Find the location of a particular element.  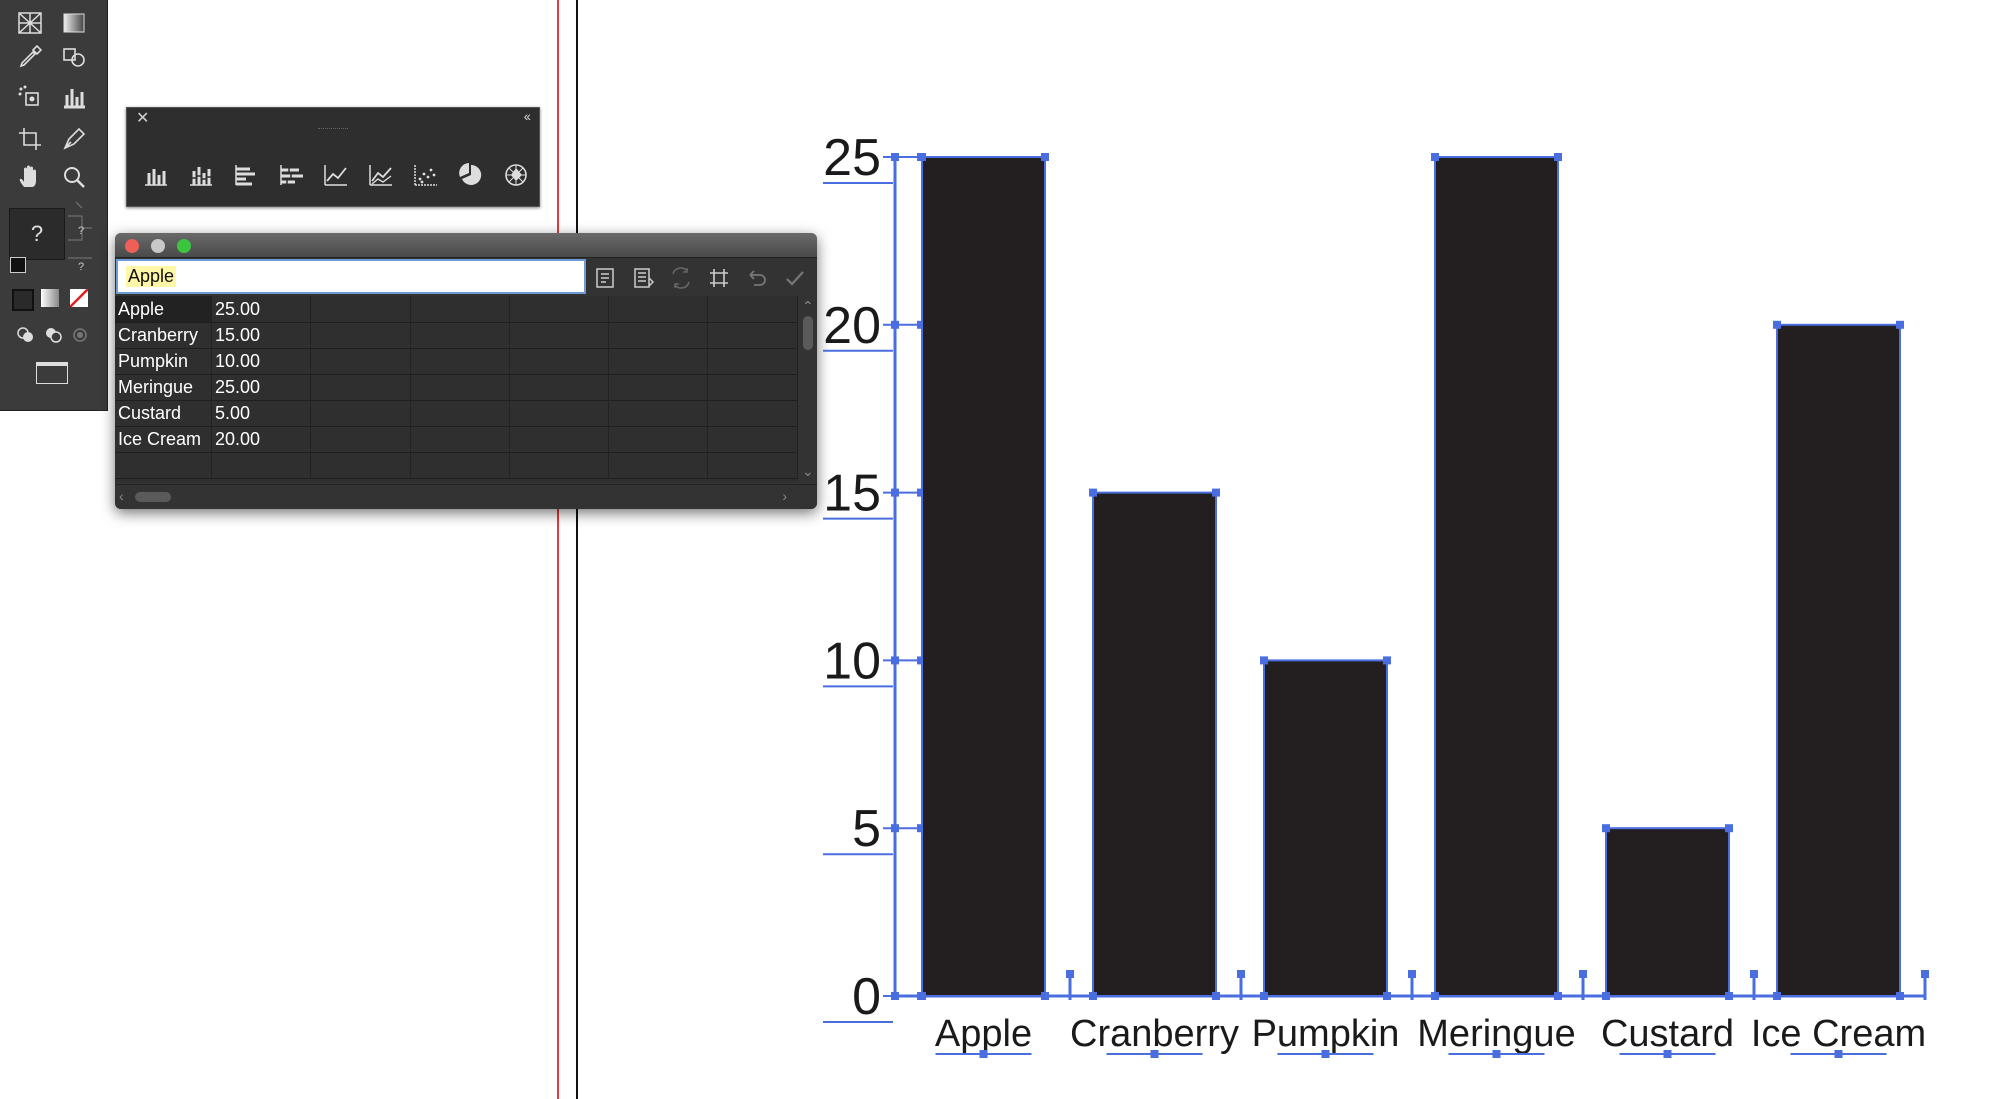

transpose-row-column-icon is located at coordinates (643, 278).